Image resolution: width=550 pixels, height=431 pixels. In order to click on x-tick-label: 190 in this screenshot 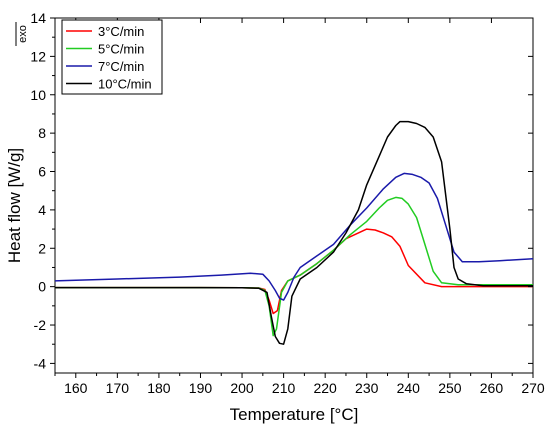, I will do `click(201, 388)`.